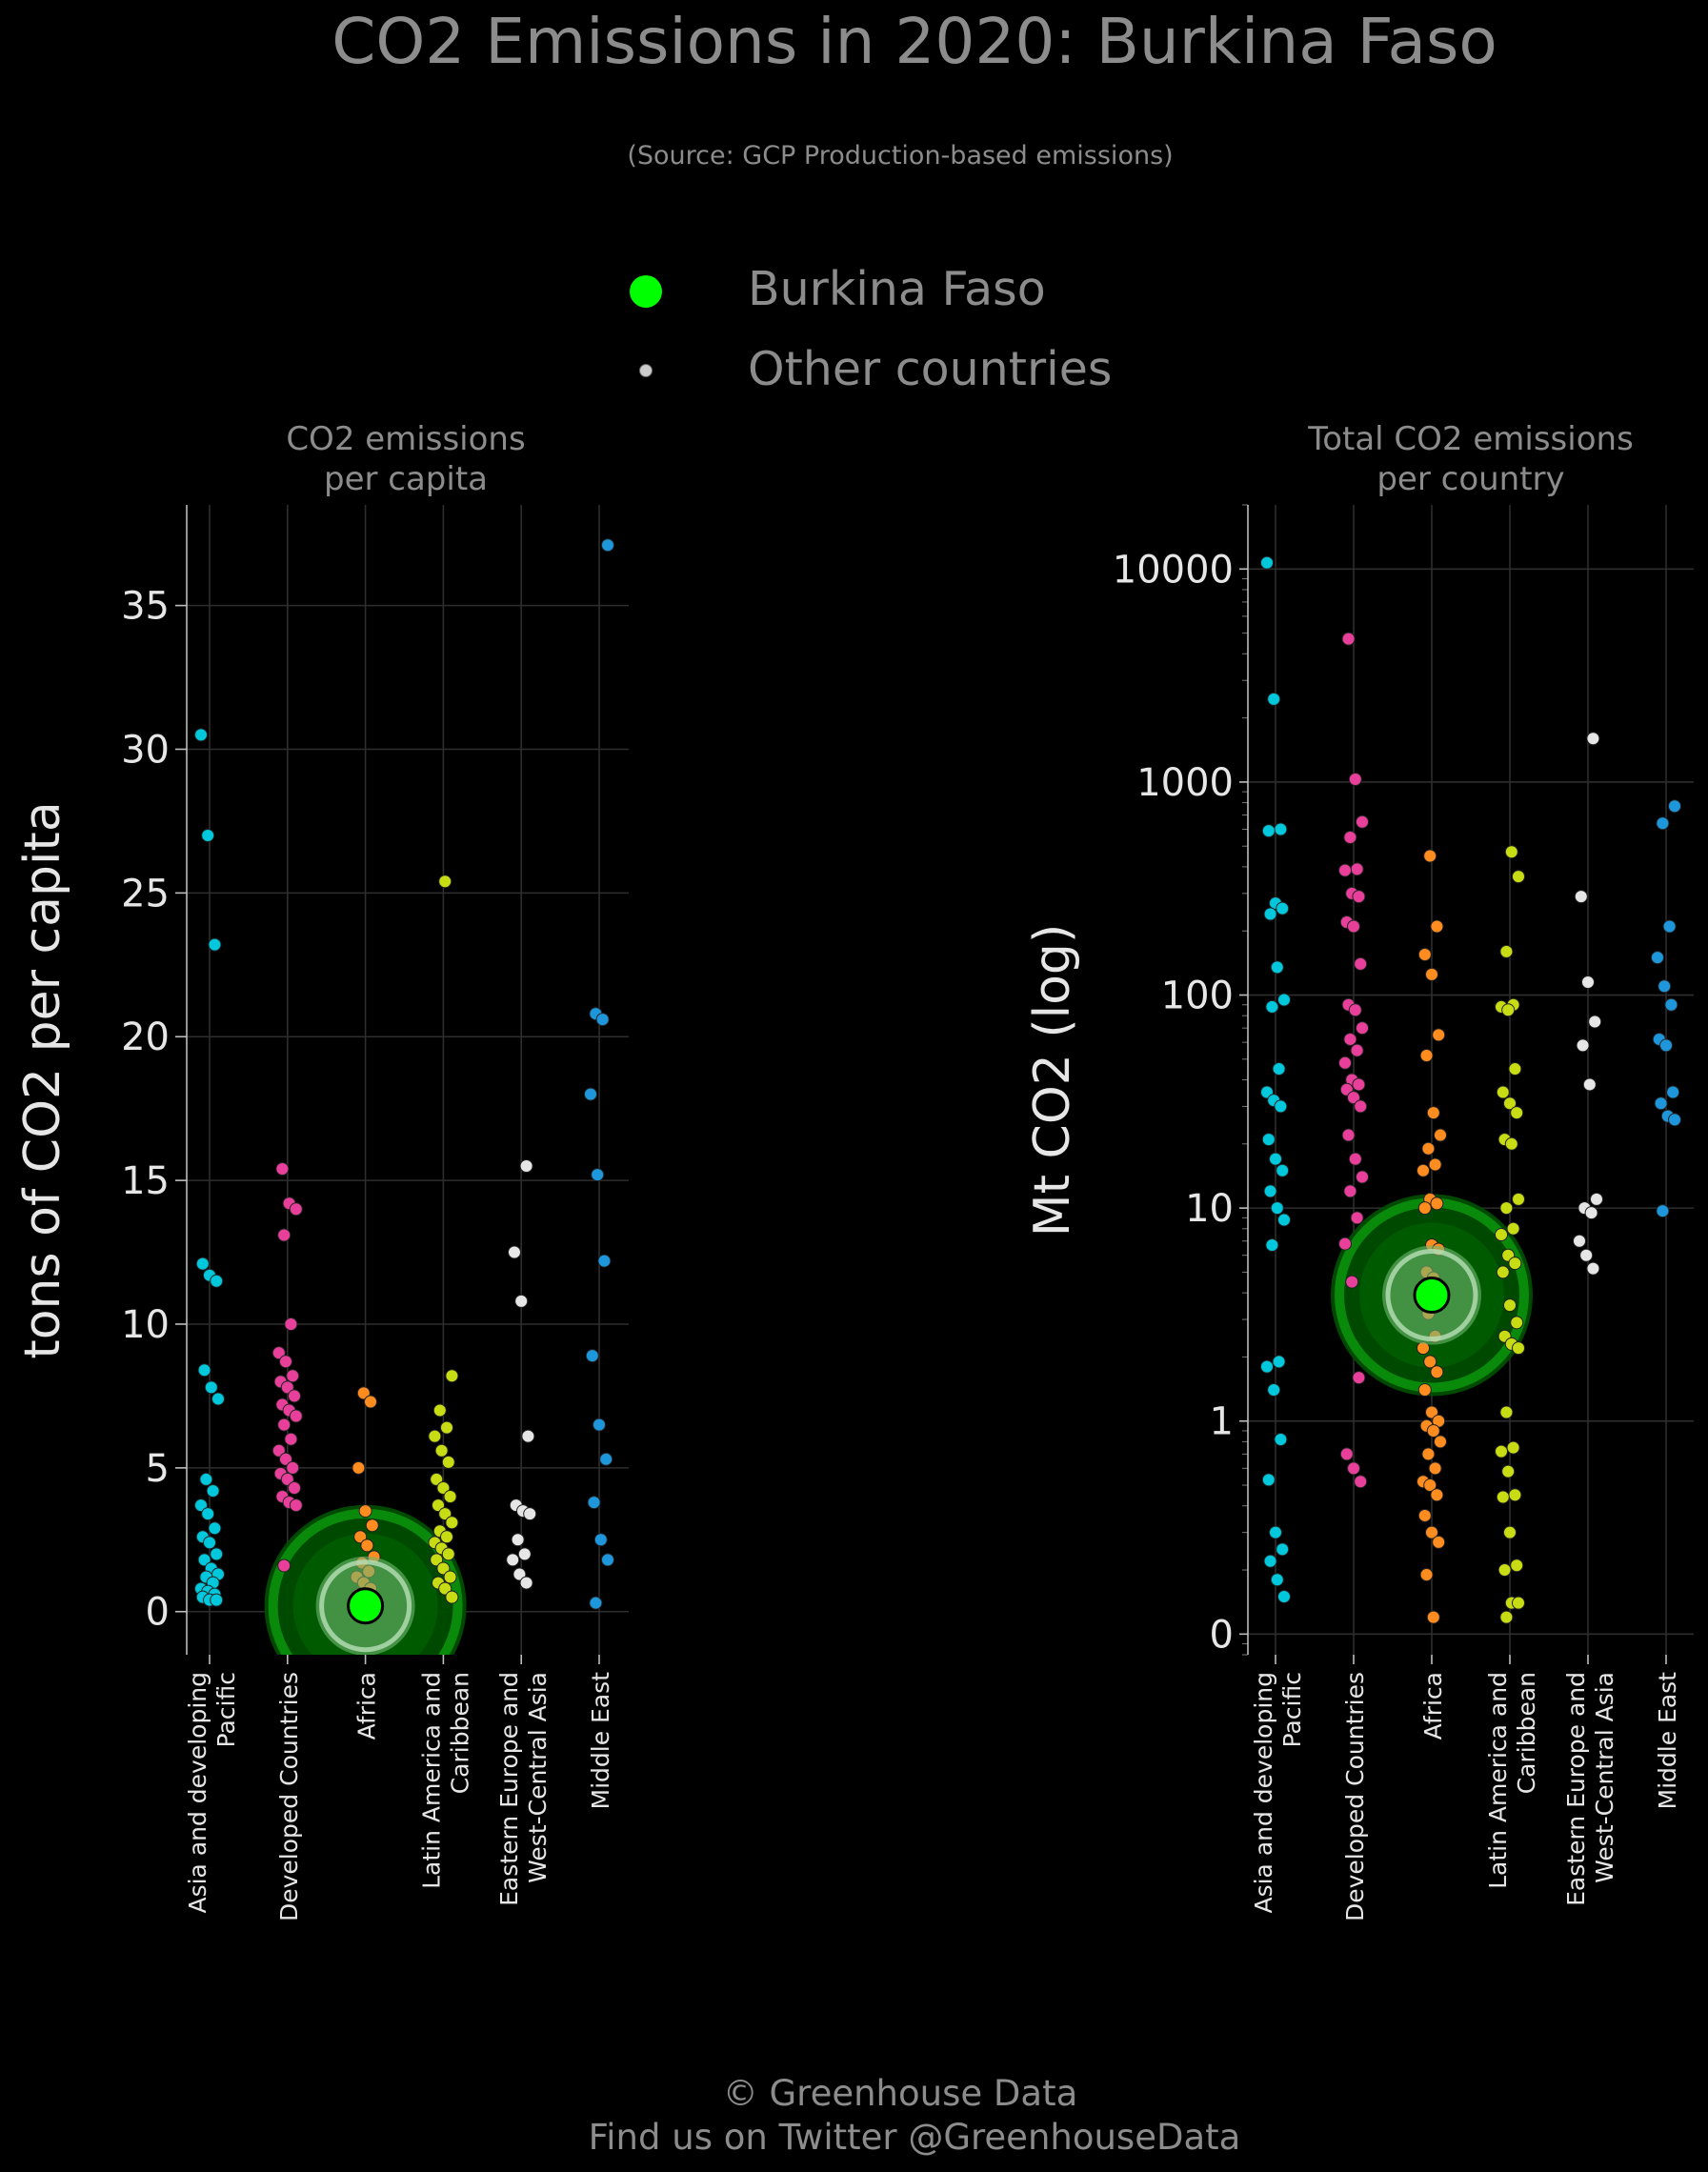 The height and width of the screenshot is (2172, 1708). Describe the element at coordinates (1470, 479) in the screenshot. I see `panel-title-line: per country` at that location.